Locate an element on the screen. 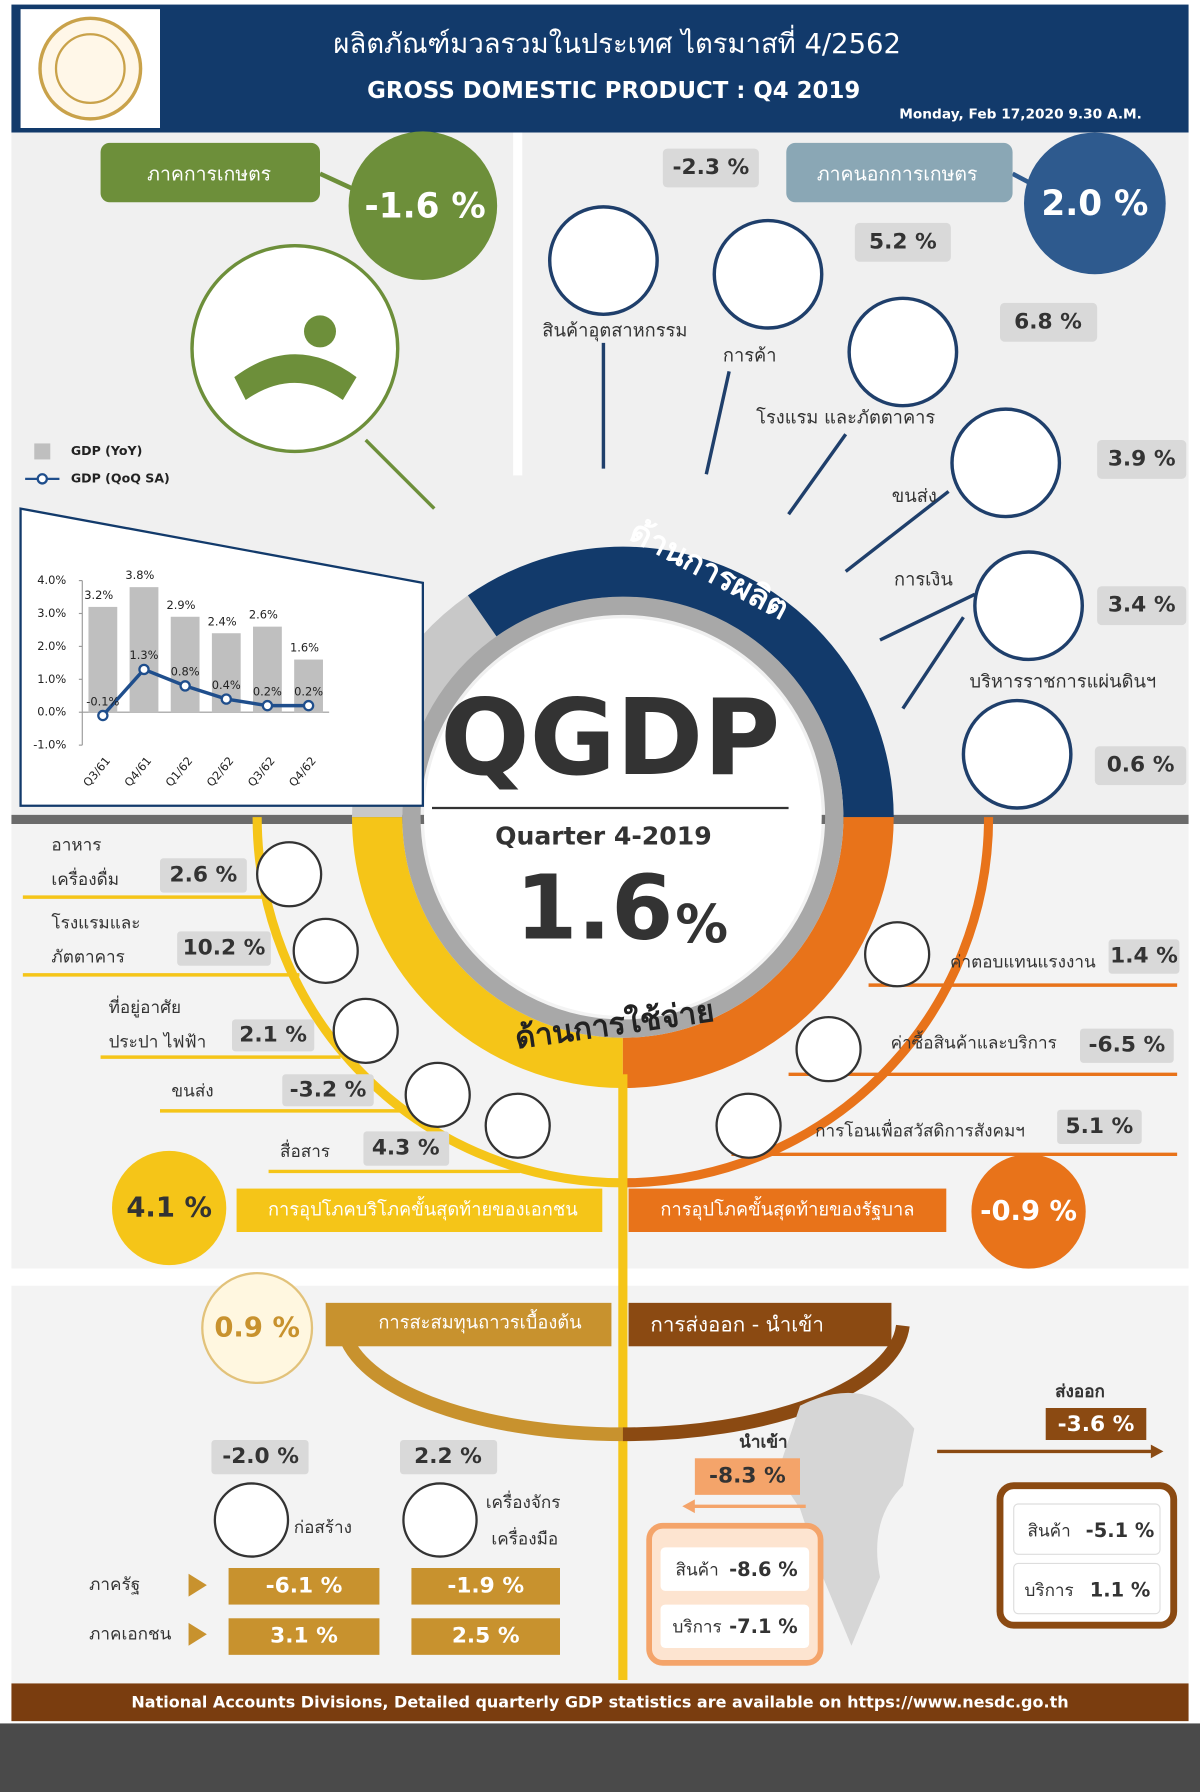  agri-label: ภาคการเกษตร is located at coordinates (209, 173).